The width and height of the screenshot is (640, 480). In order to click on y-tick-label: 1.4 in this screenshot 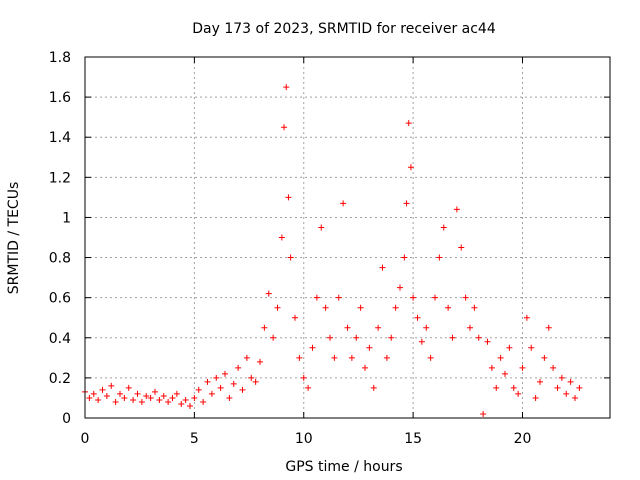, I will do `click(60, 138)`.